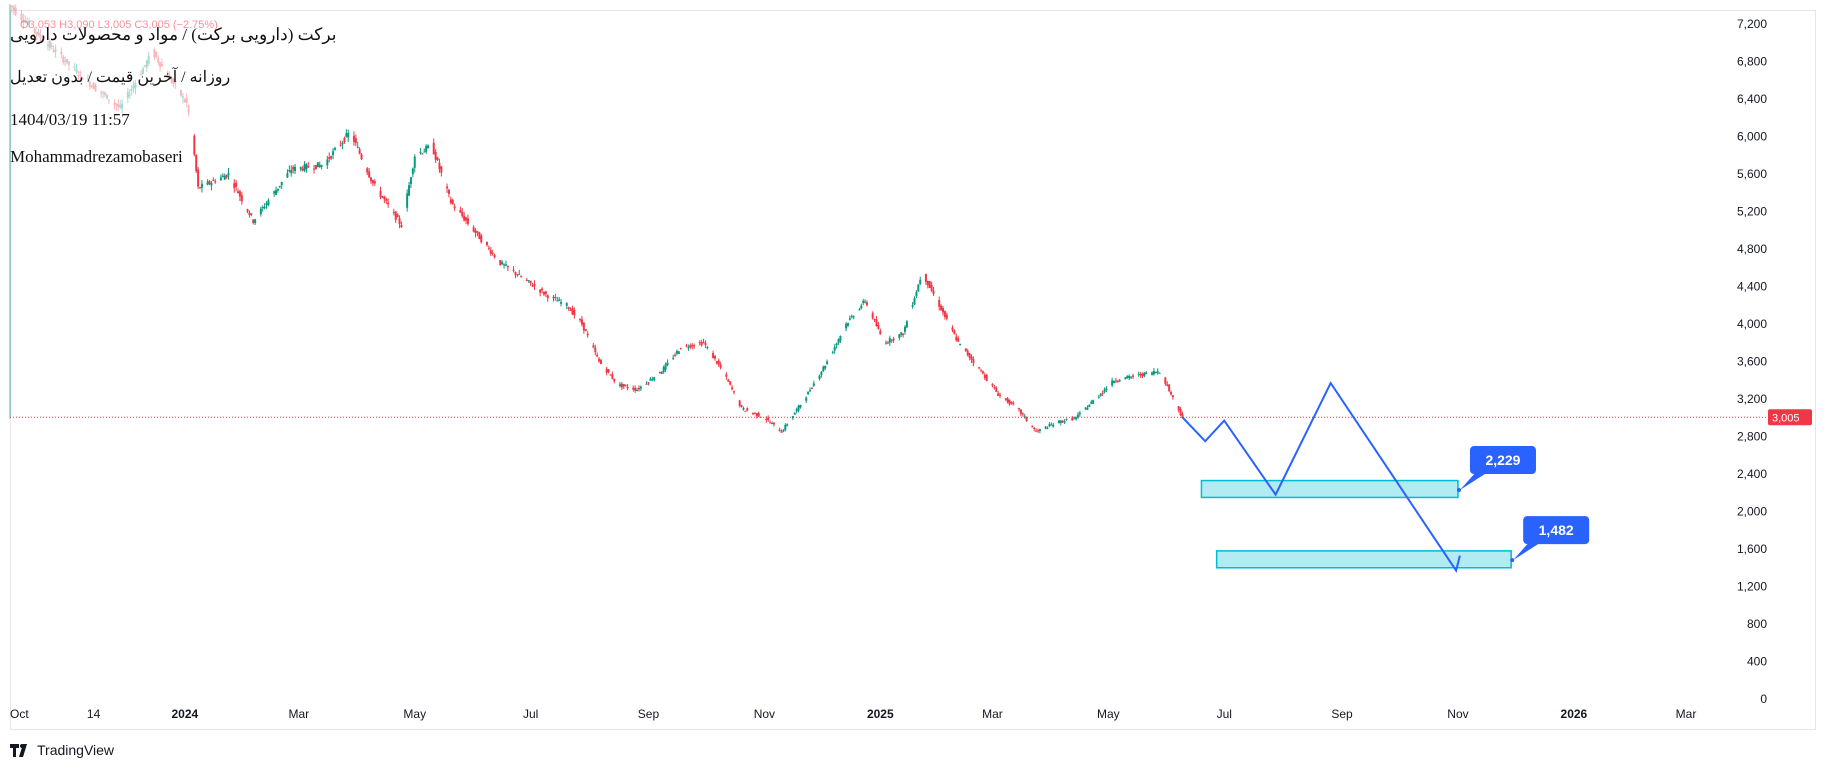 The height and width of the screenshot is (770, 1827). Describe the element at coordinates (298, 714) in the screenshot. I see `x-tick-label: Mar` at that location.